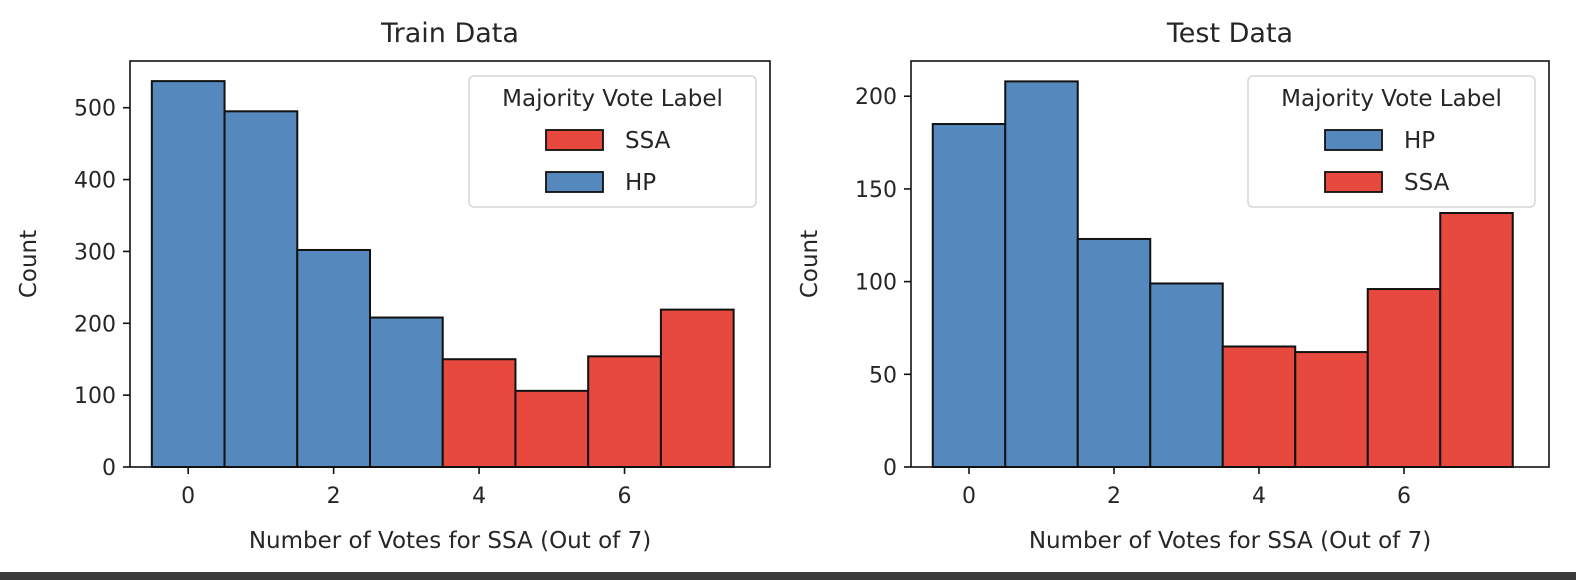  What do you see at coordinates (95, 181) in the screenshot?
I see `y-tick-label: 400` at bounding box center [95, 181].